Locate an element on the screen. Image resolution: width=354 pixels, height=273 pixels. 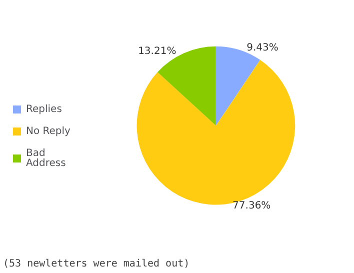
data-label: 77.36% is located at coordinates (251, 206).